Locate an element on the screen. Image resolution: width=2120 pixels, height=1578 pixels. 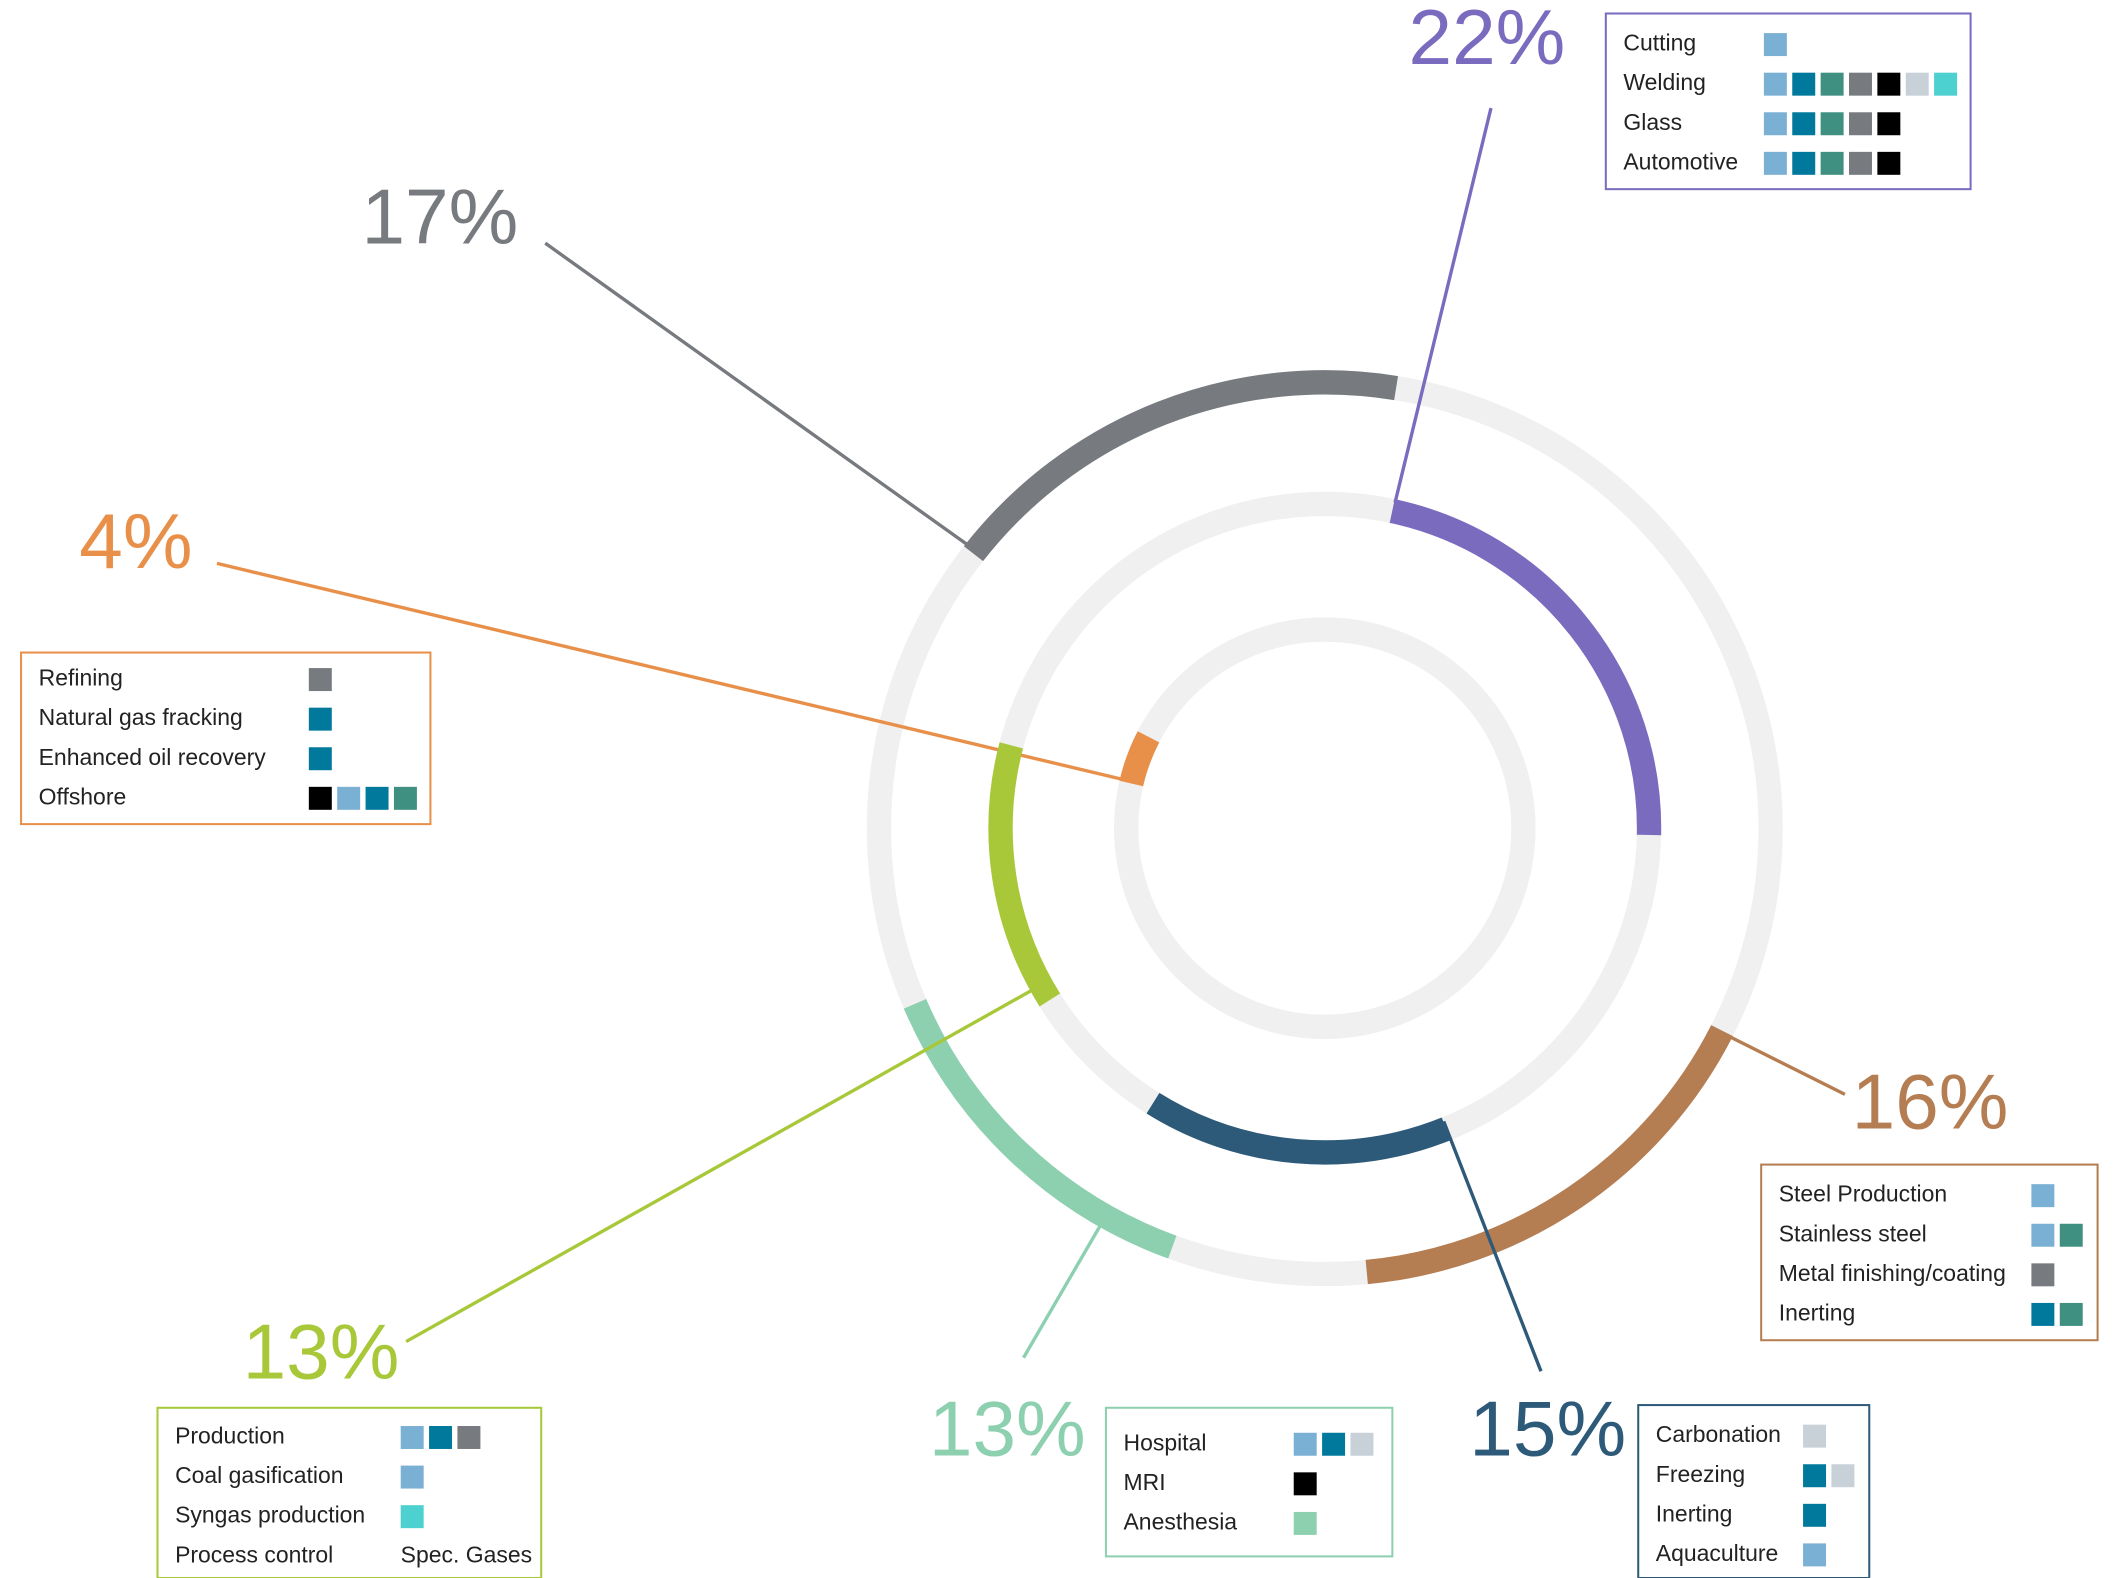
legend-label: Production is located at coordinates (230, 1436).